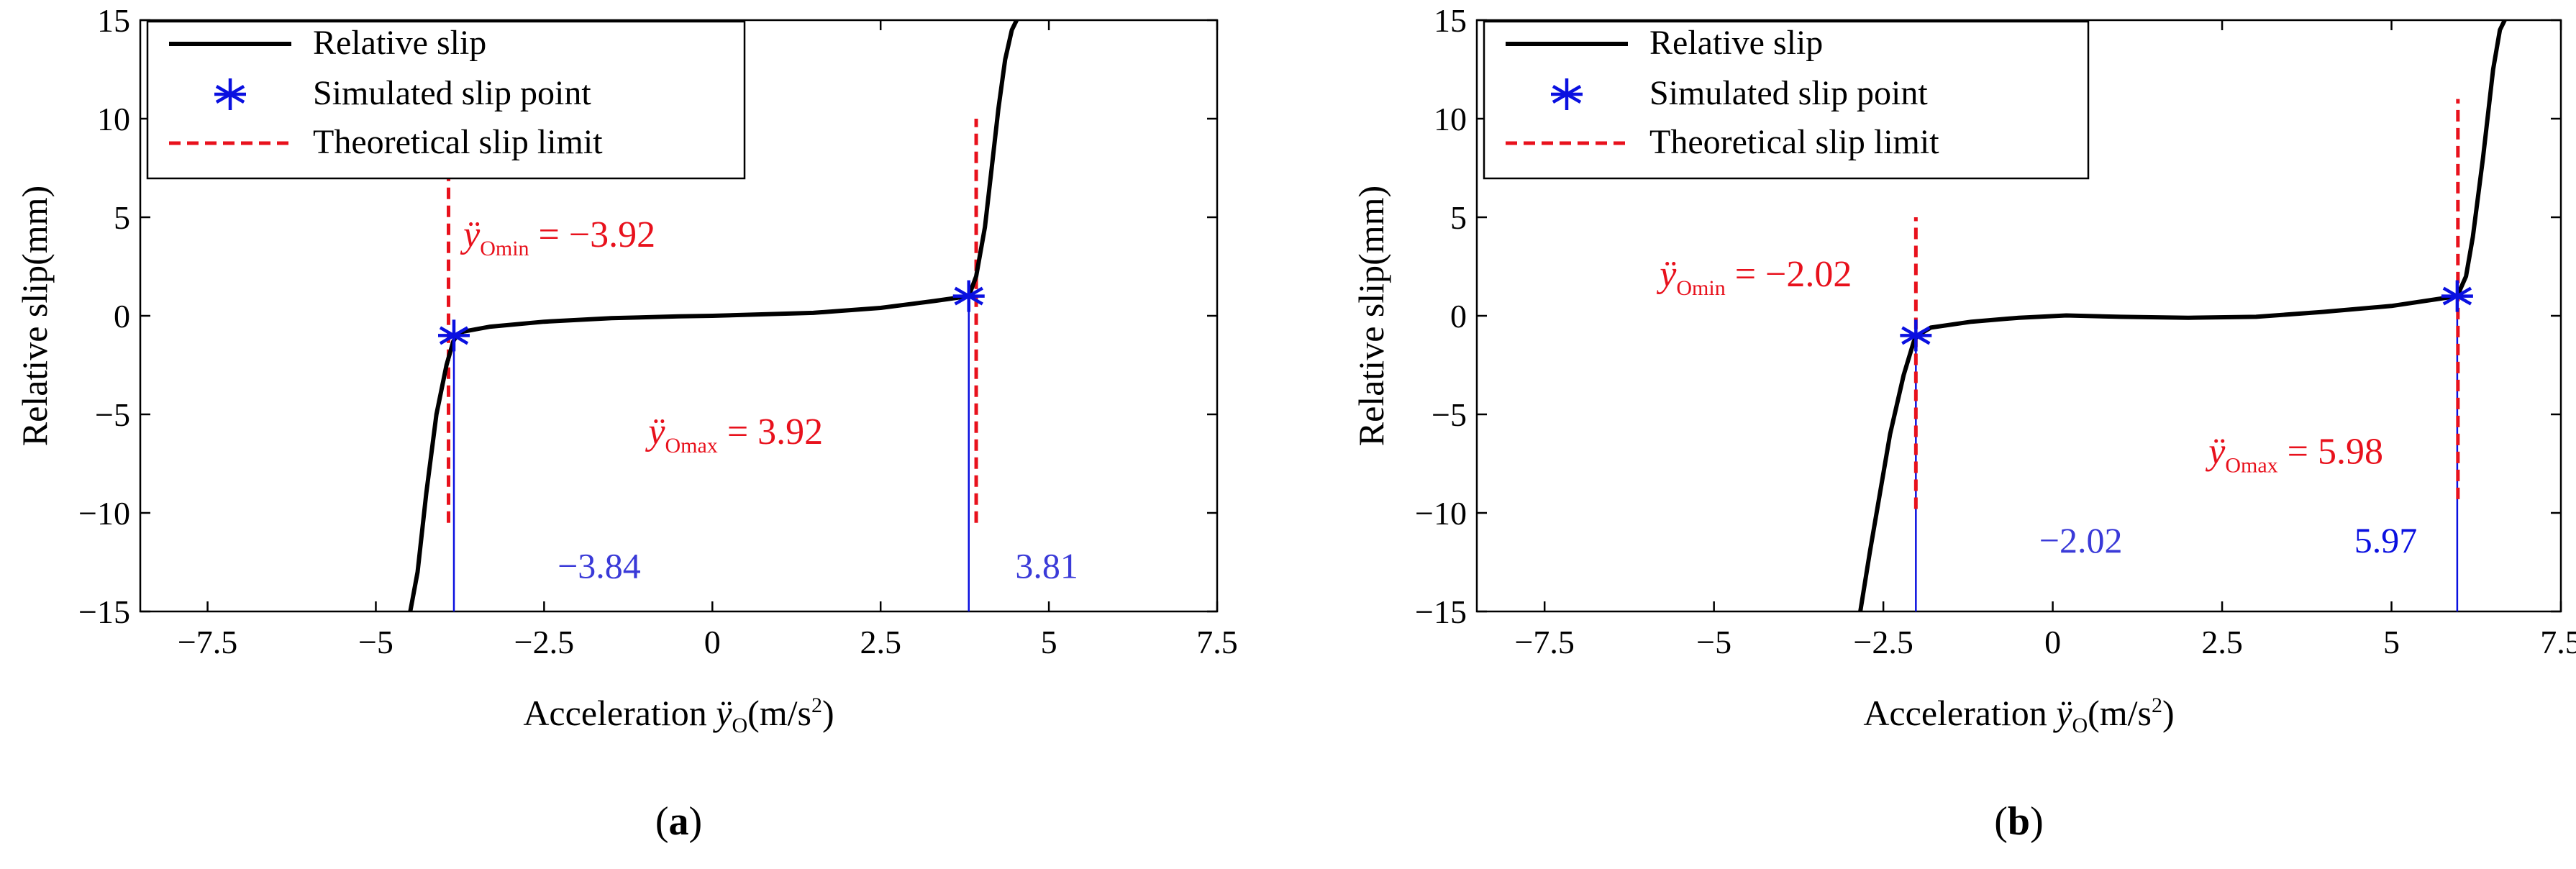 This screenshot has width=2576, height=869. I want to click on theoretical-min-annotation: ÿOmin = −3.92, so click(557, 237).